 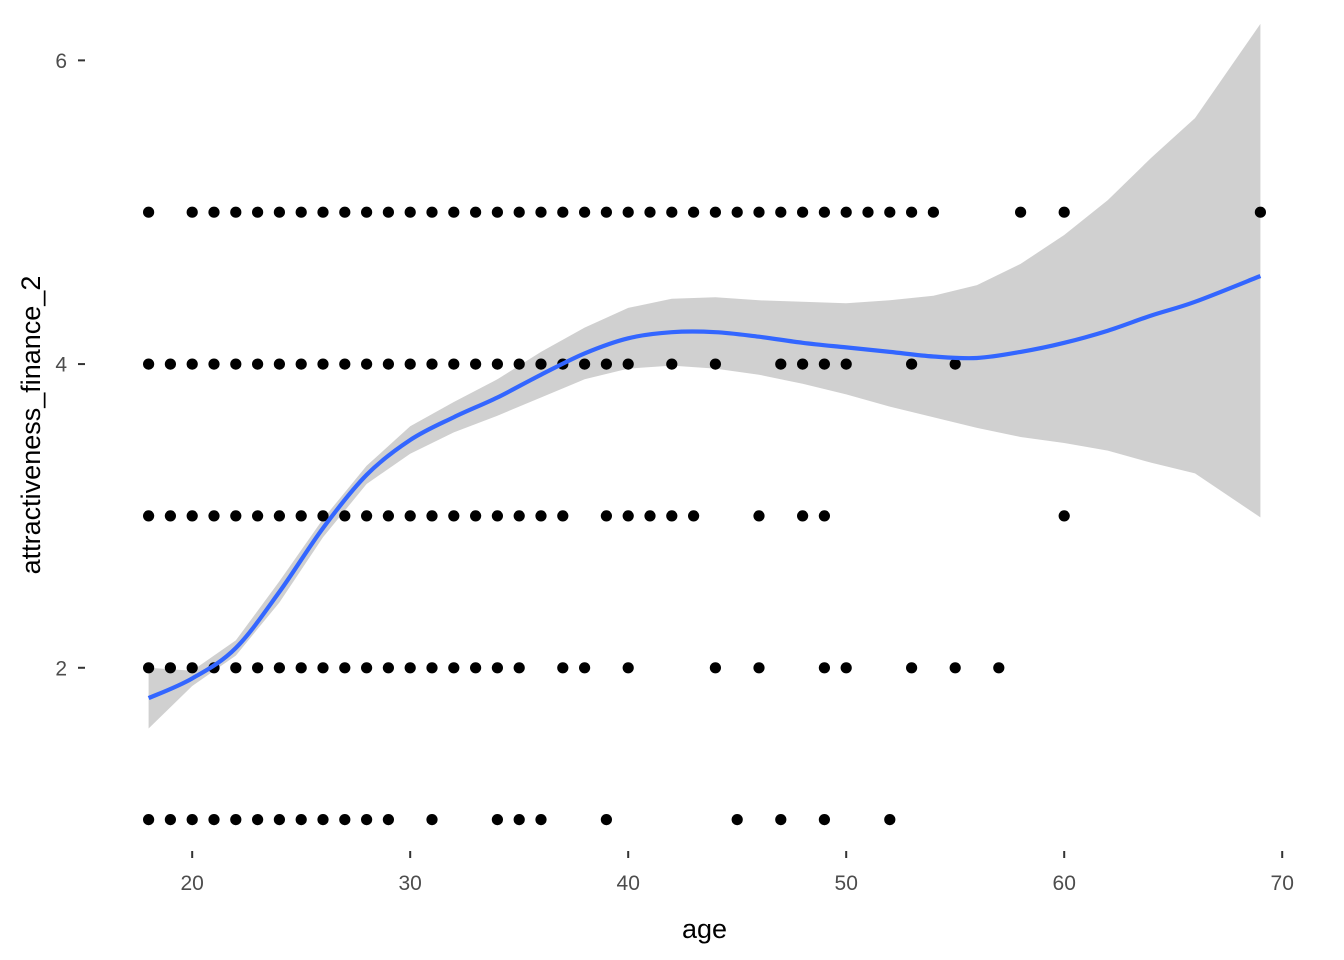 I want to click on x-tick-label: 20, so click(x=192, y=883).